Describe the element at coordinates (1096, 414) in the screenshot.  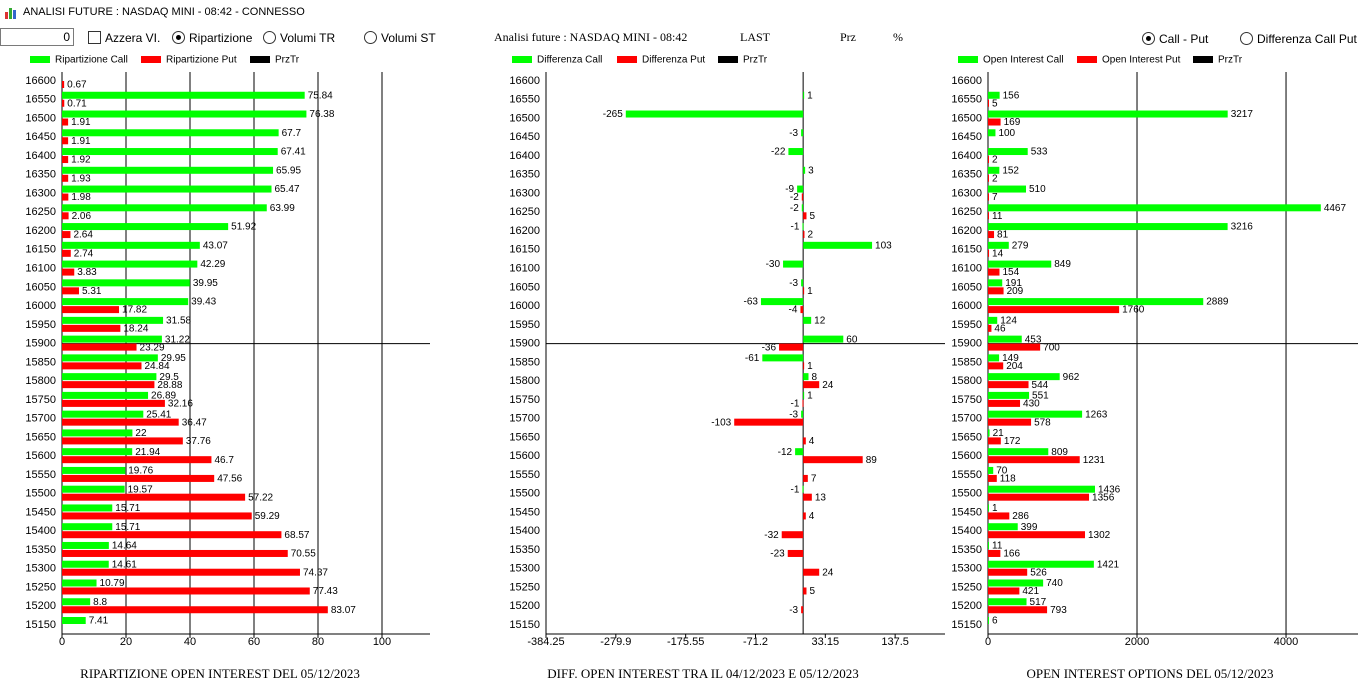
I see `value-label: 1263` at that location.